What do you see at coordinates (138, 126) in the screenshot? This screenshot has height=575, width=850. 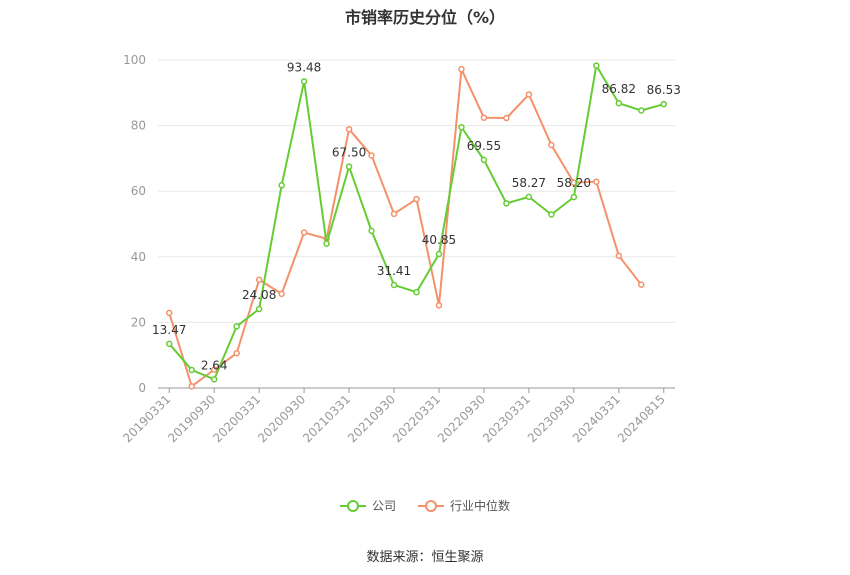 I see `y-tick-label: 80` at bounding box center [138, 126].